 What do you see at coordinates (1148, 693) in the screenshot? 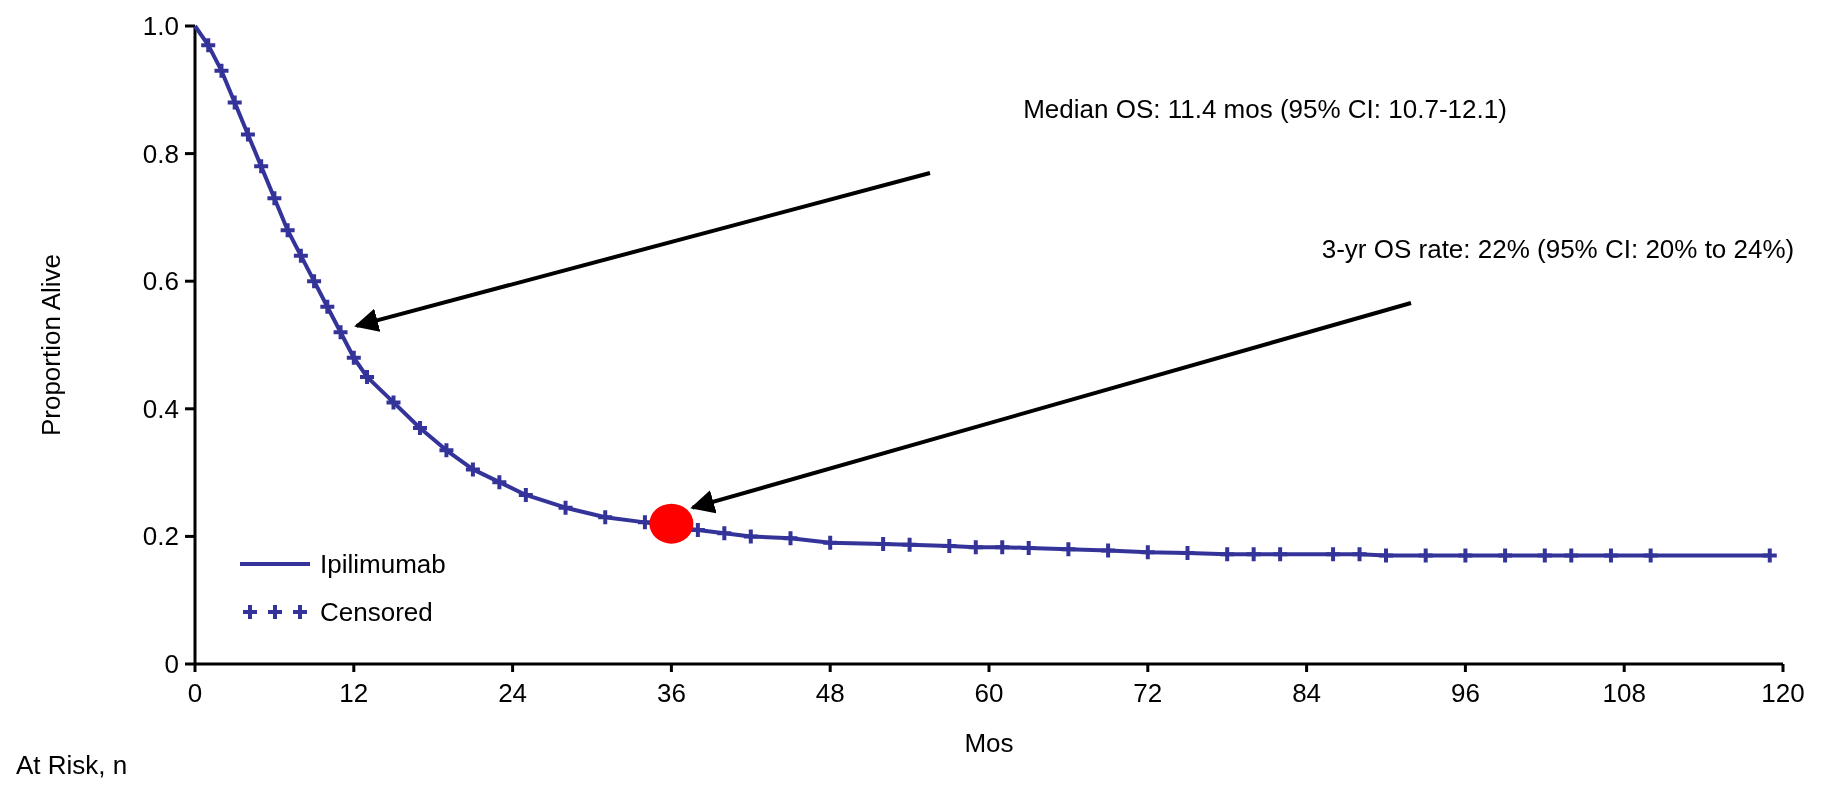
I see `x-tick-label: 72` at bounding box center [1148, 693].